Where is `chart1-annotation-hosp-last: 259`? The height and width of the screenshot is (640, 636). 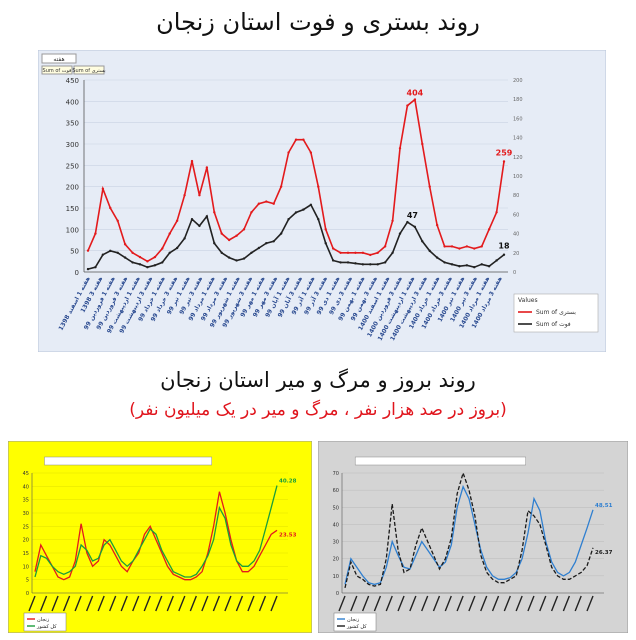
chart1-annotation-hosp-last: 259 is located at coordinates (504, 152).